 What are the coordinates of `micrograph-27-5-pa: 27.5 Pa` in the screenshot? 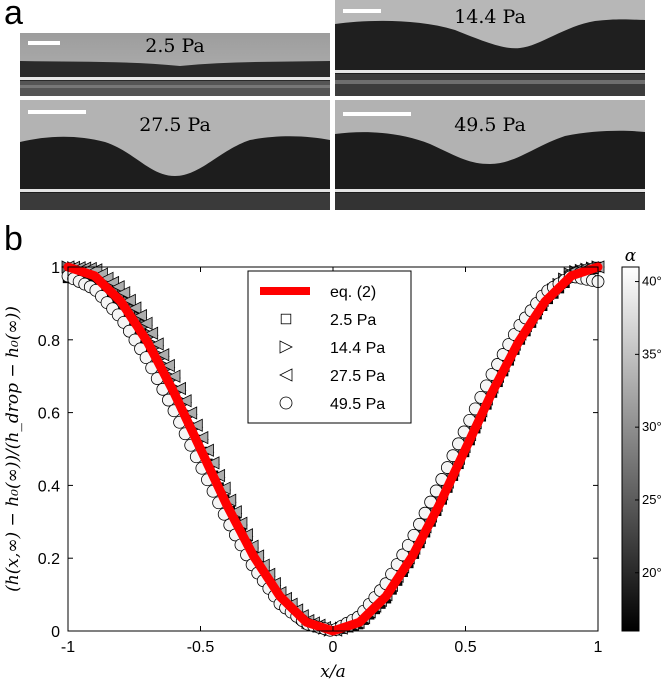 It's located at (175, 155).